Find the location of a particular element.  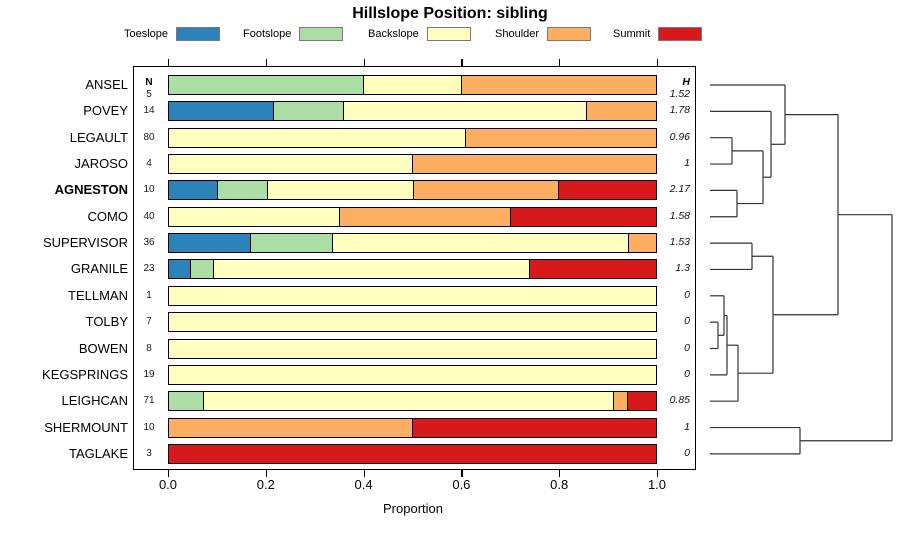

n-value: 8 is located at coordinates (149, 348).